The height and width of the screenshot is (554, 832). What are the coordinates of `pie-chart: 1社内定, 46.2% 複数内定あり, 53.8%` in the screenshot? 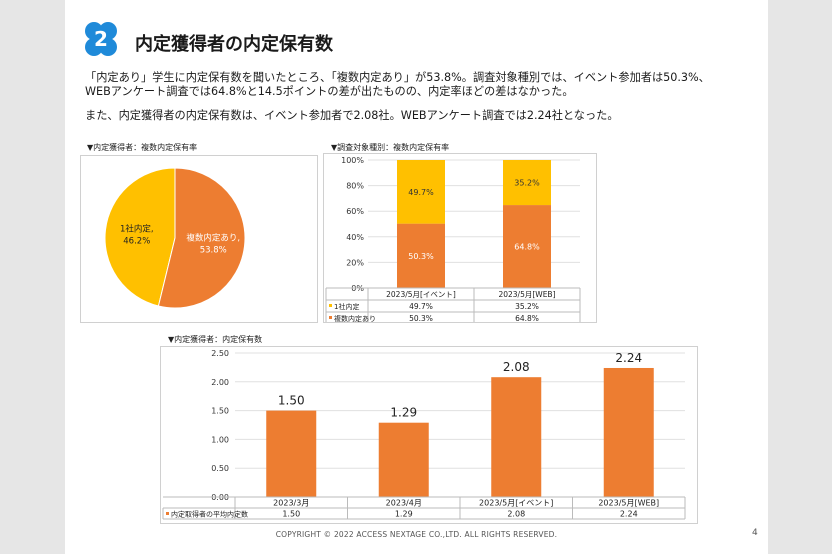 It's located at (175, 238).